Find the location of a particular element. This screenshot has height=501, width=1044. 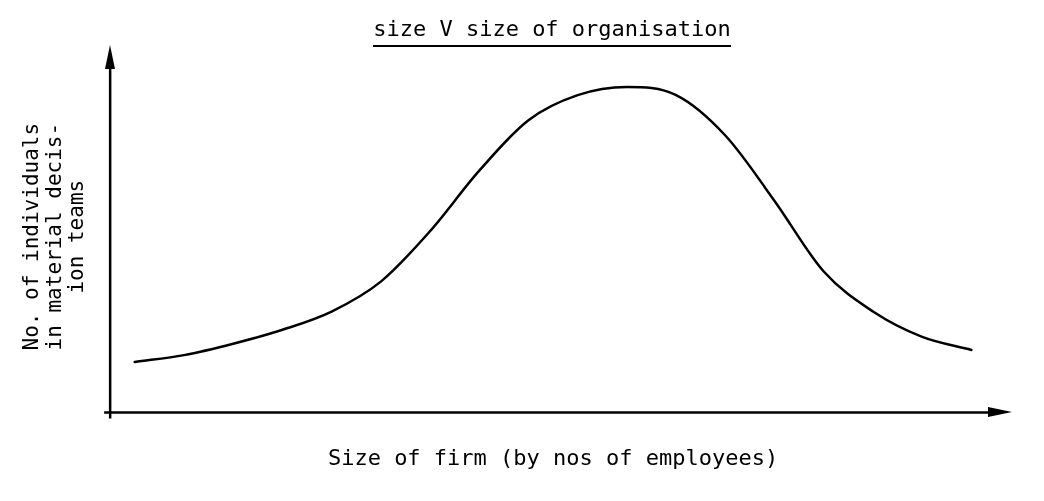

x-axis-title: Size of firm (by nos of employees) is located at coordinates (553, 457).